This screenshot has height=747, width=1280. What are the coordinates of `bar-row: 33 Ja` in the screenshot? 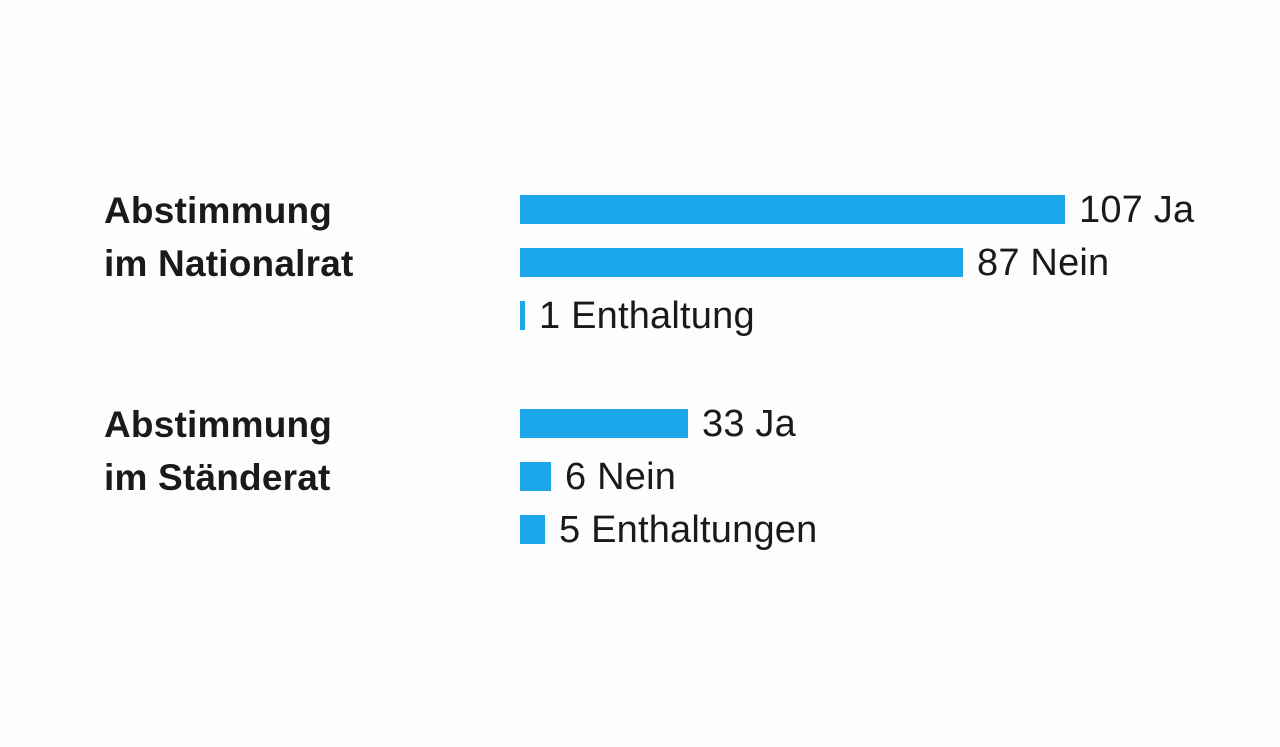 It's located at (668, 423).